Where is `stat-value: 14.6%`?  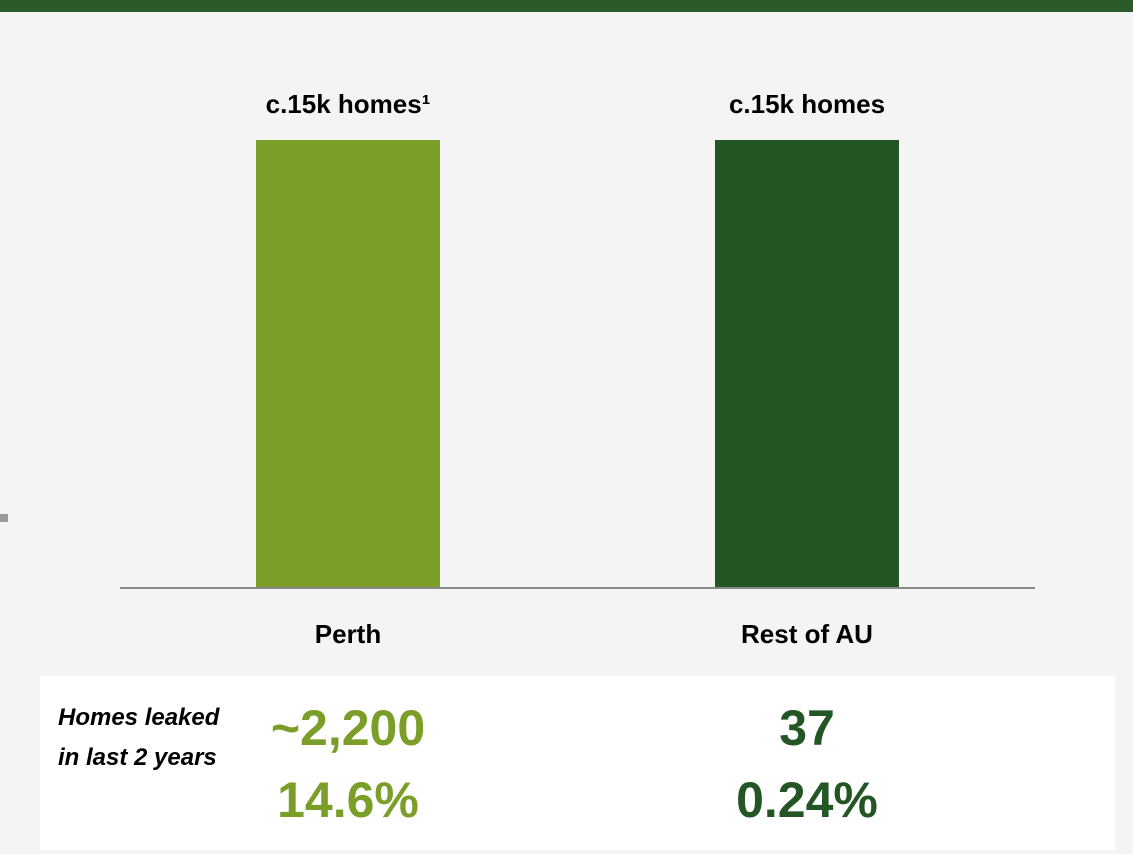 stat-value: 14.6% is located at coordinates (348, 800).